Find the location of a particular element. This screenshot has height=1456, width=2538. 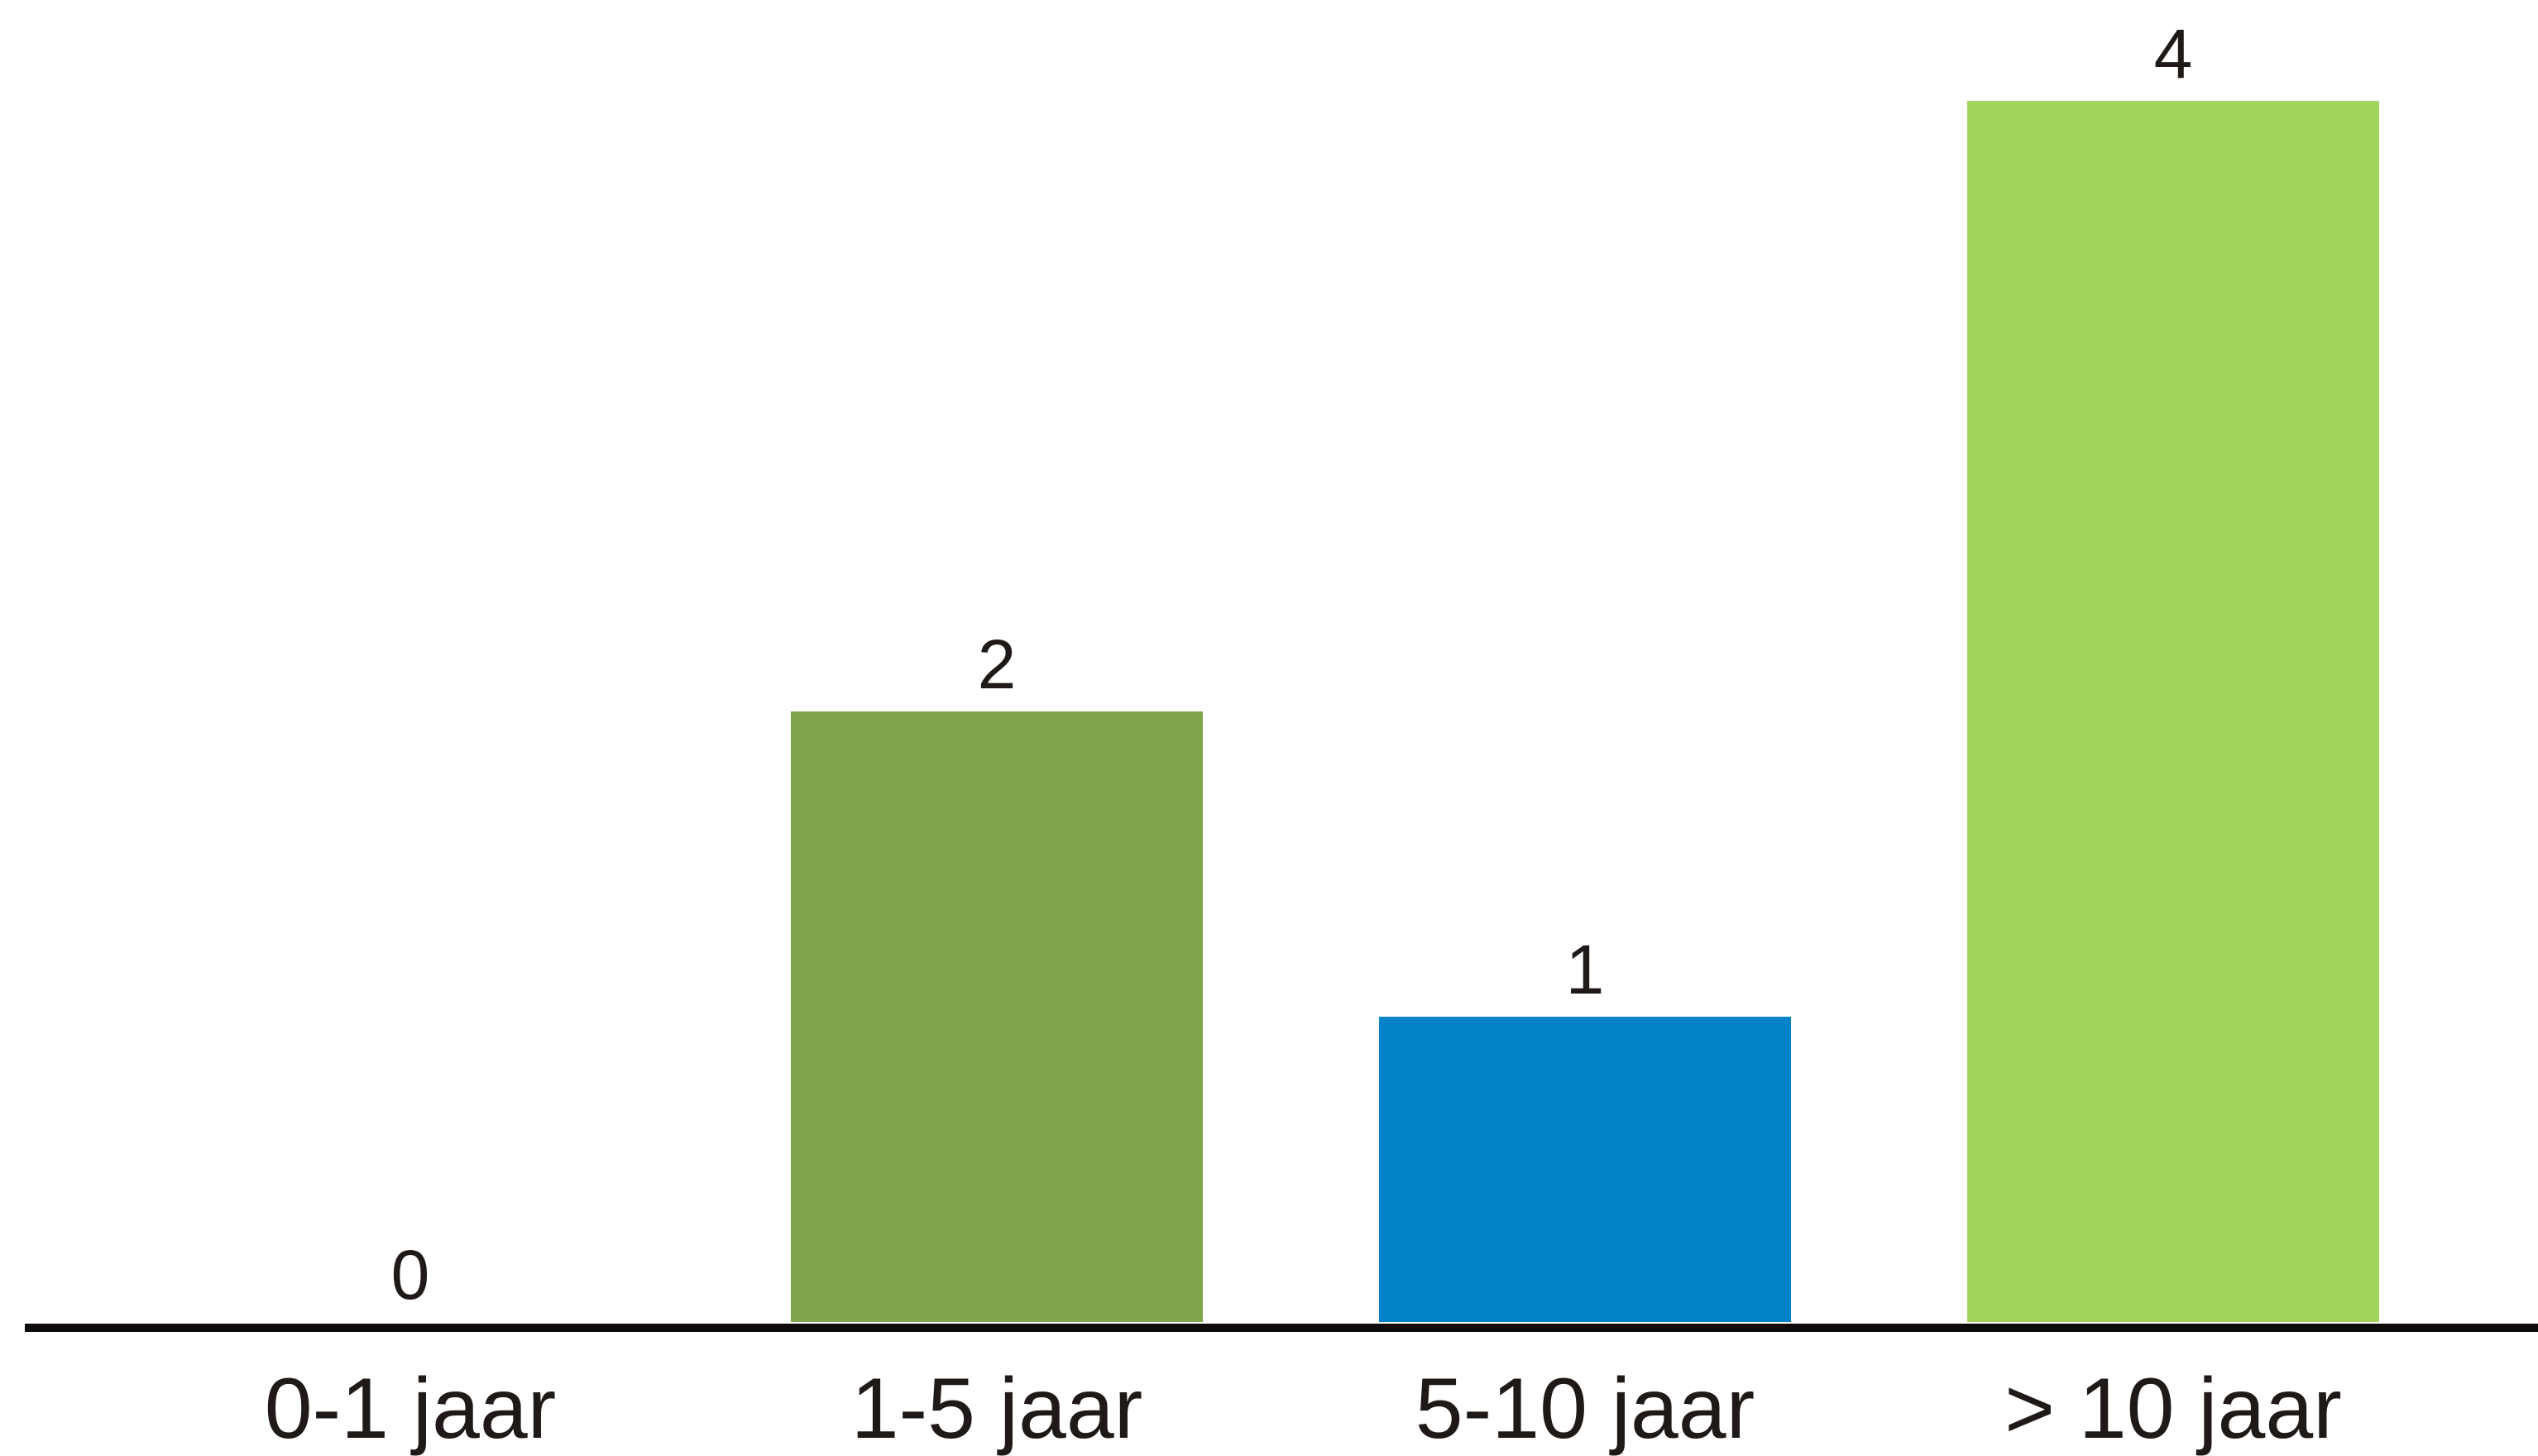

x-tick-label-4: > 10 jaar is located at coordinates (2173, 1408).